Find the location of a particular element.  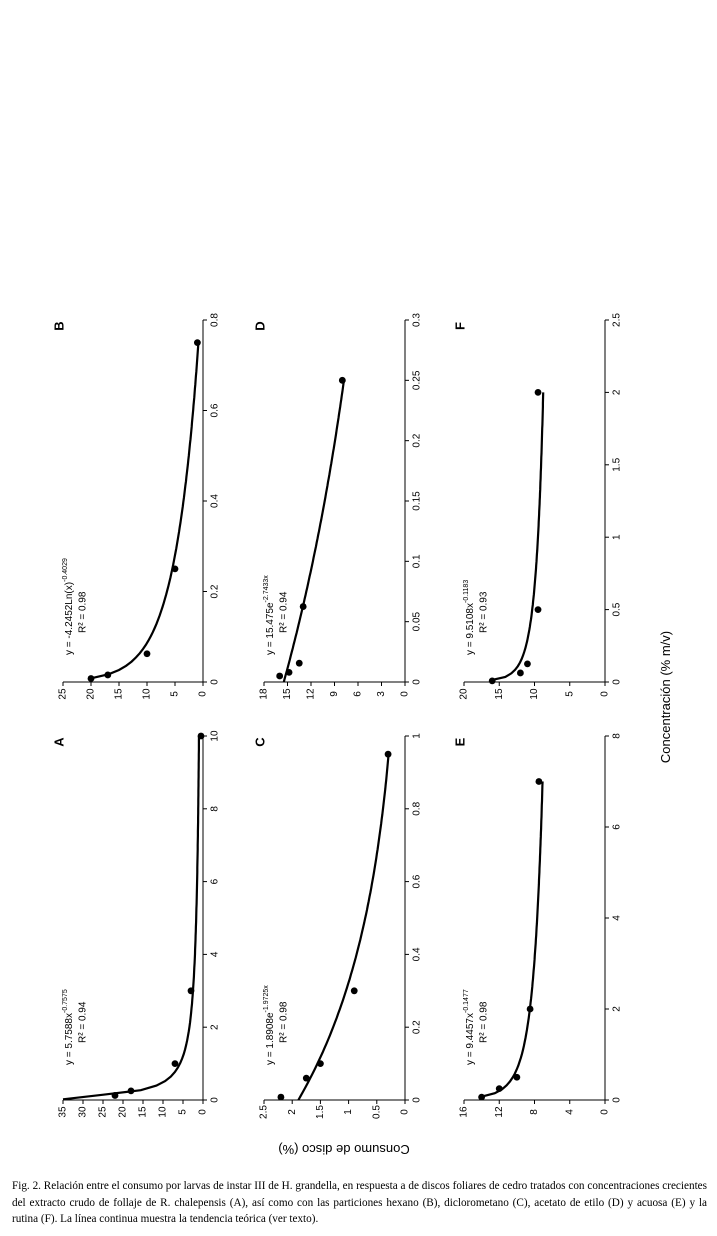

panel-letter: B is located at coordinates (58, 325).